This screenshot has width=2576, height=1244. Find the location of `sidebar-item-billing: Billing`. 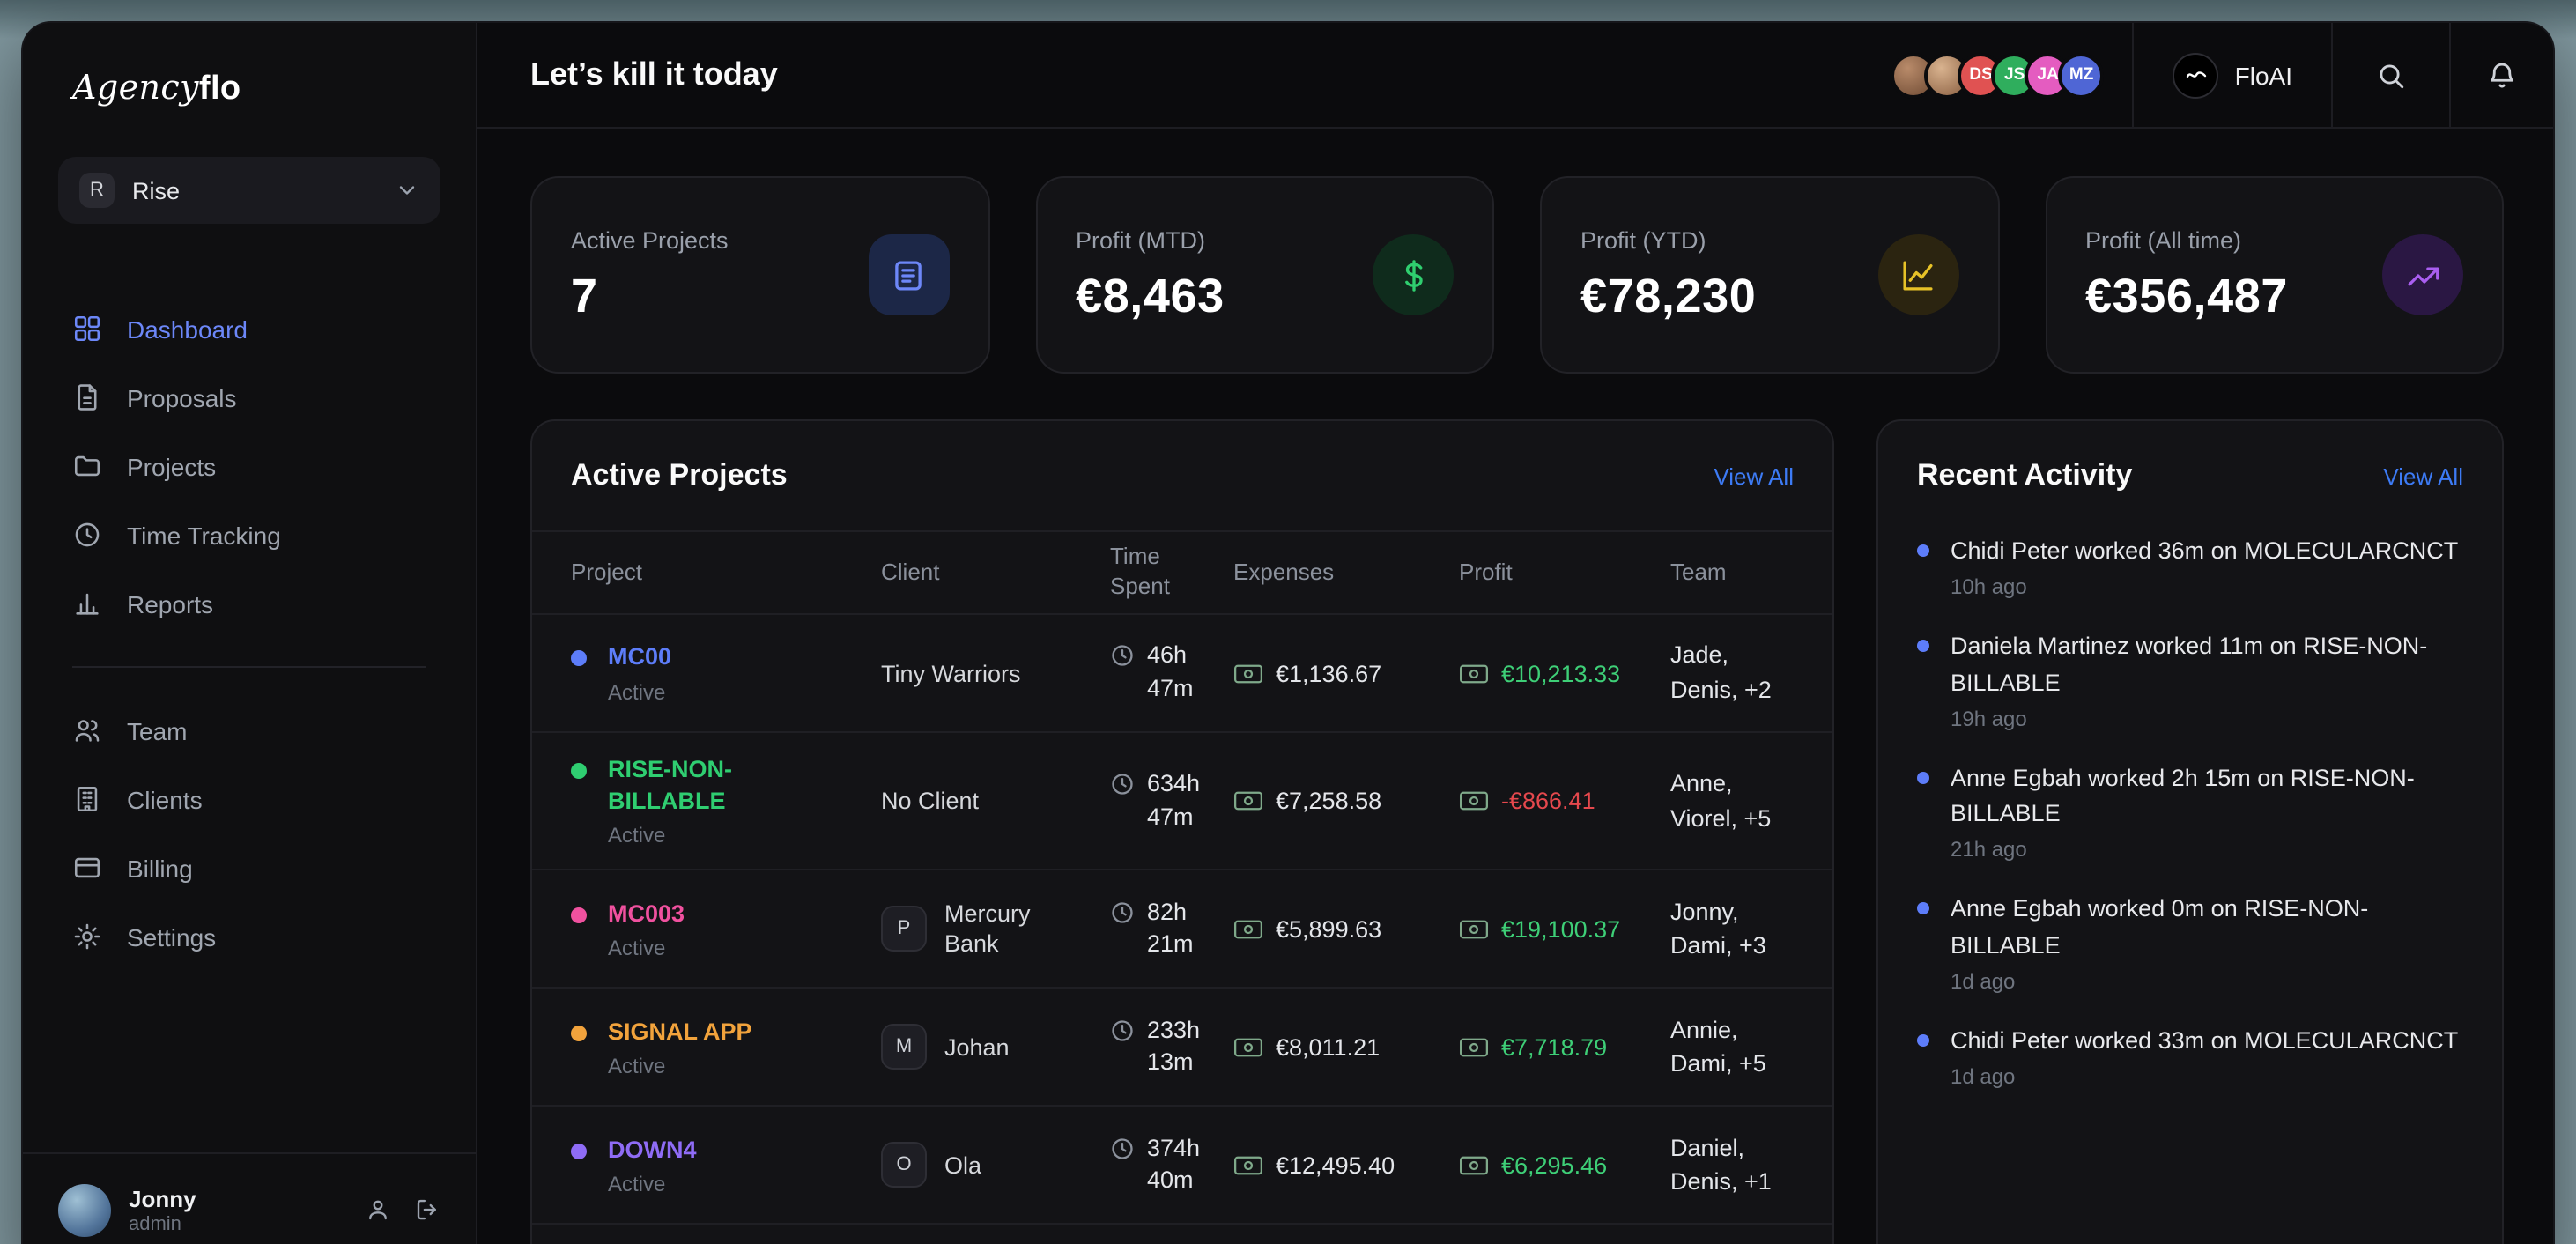

sidebar-item-billing: Billing is located at coordinates (250, 867).